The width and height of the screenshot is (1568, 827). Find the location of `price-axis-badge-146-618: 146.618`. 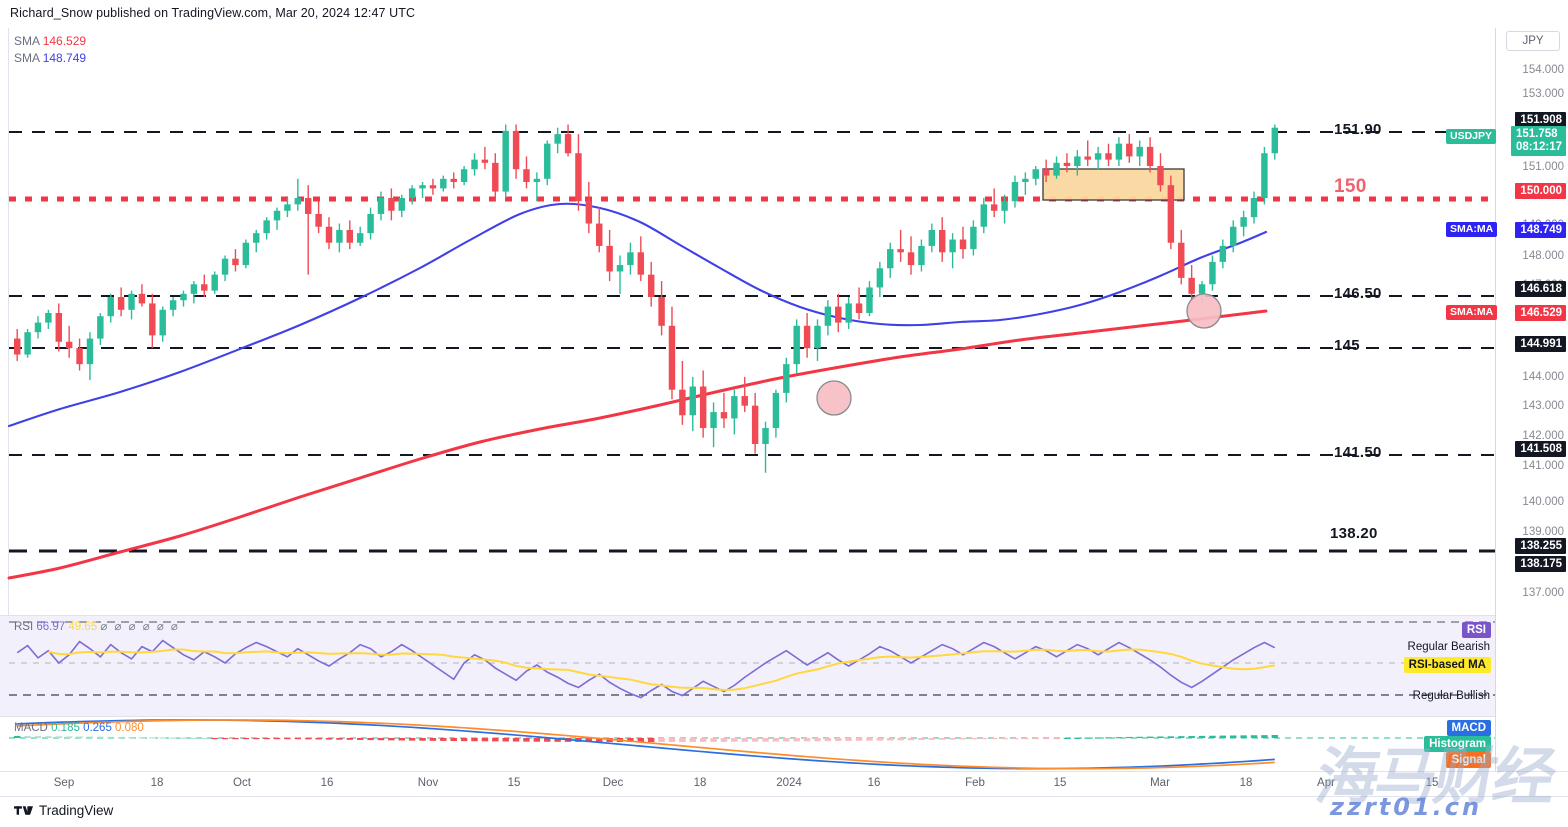

price-axis-badge-146-618: 146.618 is located at coordinates (1540, 289).